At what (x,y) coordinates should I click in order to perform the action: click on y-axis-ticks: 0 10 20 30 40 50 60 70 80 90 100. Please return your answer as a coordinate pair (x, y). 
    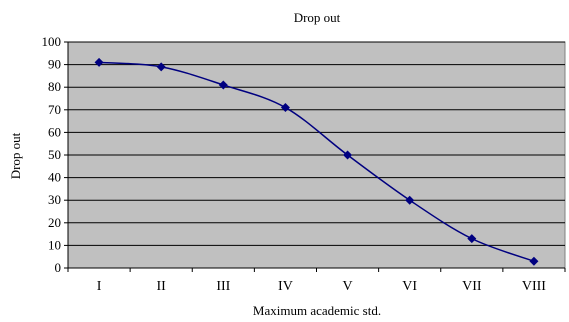
    Looking at the image, I should click on (55, 154).